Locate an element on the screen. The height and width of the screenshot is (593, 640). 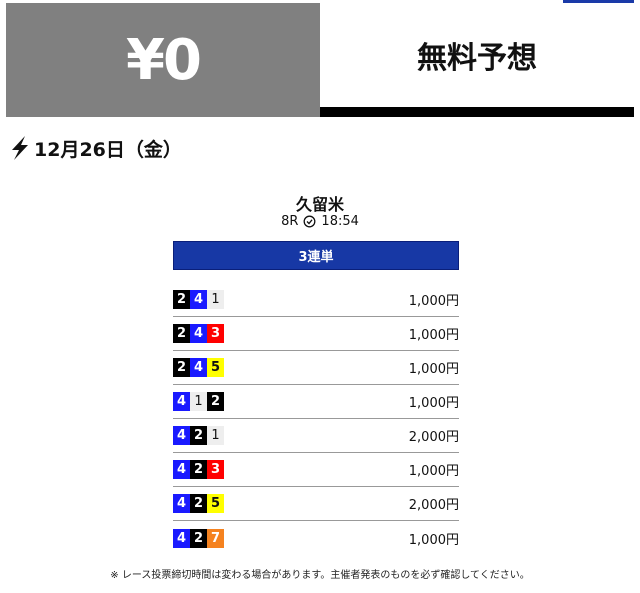
bet-type-header: 3連単 is located at coordinates (316, 255).